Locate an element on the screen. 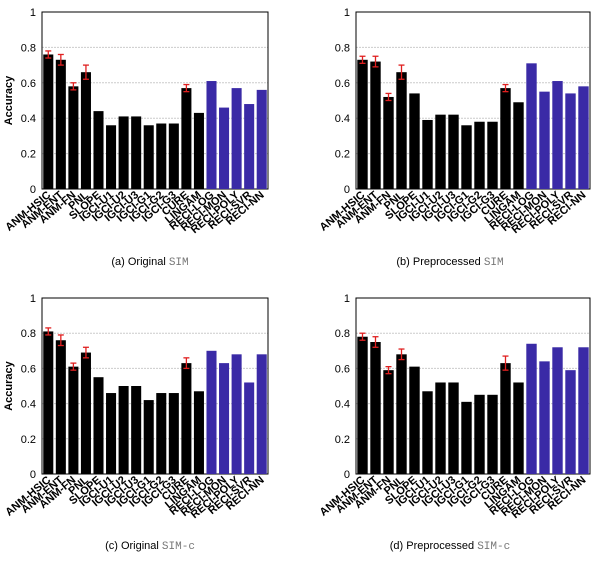 The width and height of the screenshot is (600, 567). caption-text: (a) Original is located at coordinates (138, 262).